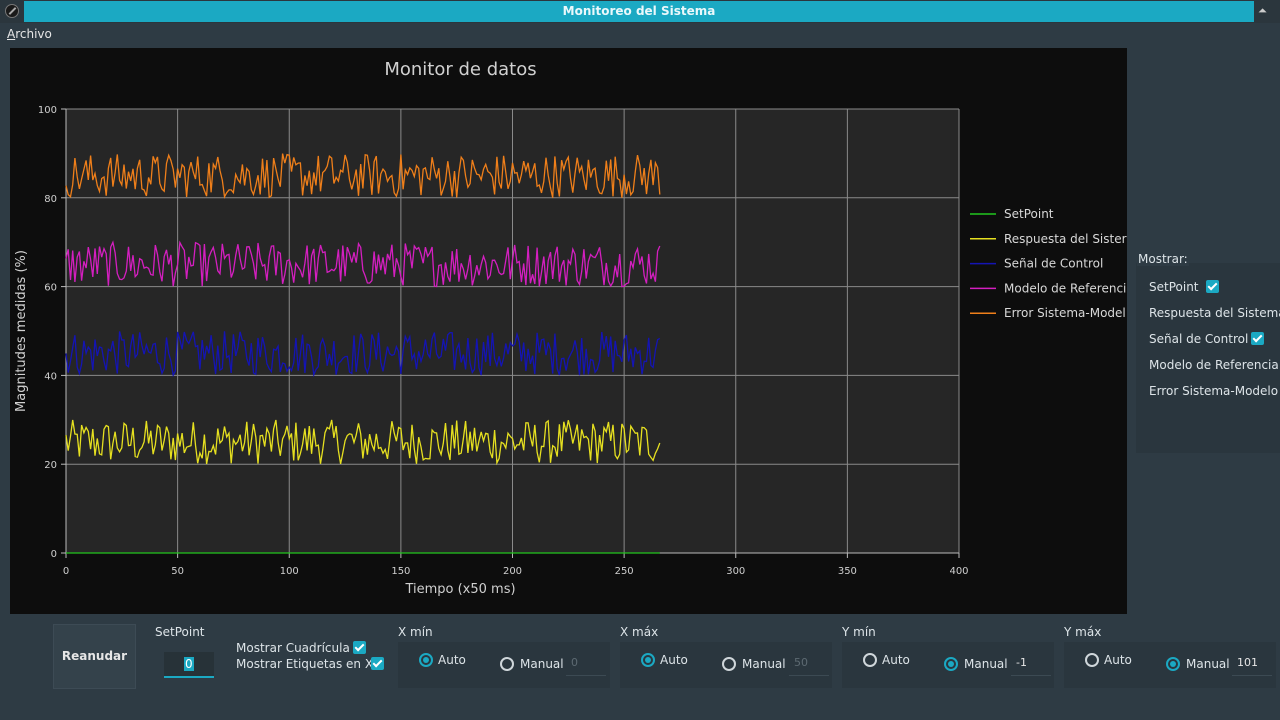 This screenshot has width=1280, height=720. What do you see at coordinates (542, 664) in the screenshot?
I see `xmin-manual-label: Manual` at bounding box center [542, 664].